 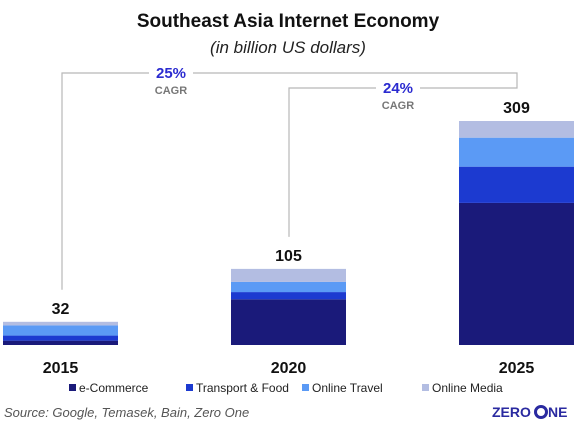 I want to click on logo-ring-icon, so click(x=541, y=412).